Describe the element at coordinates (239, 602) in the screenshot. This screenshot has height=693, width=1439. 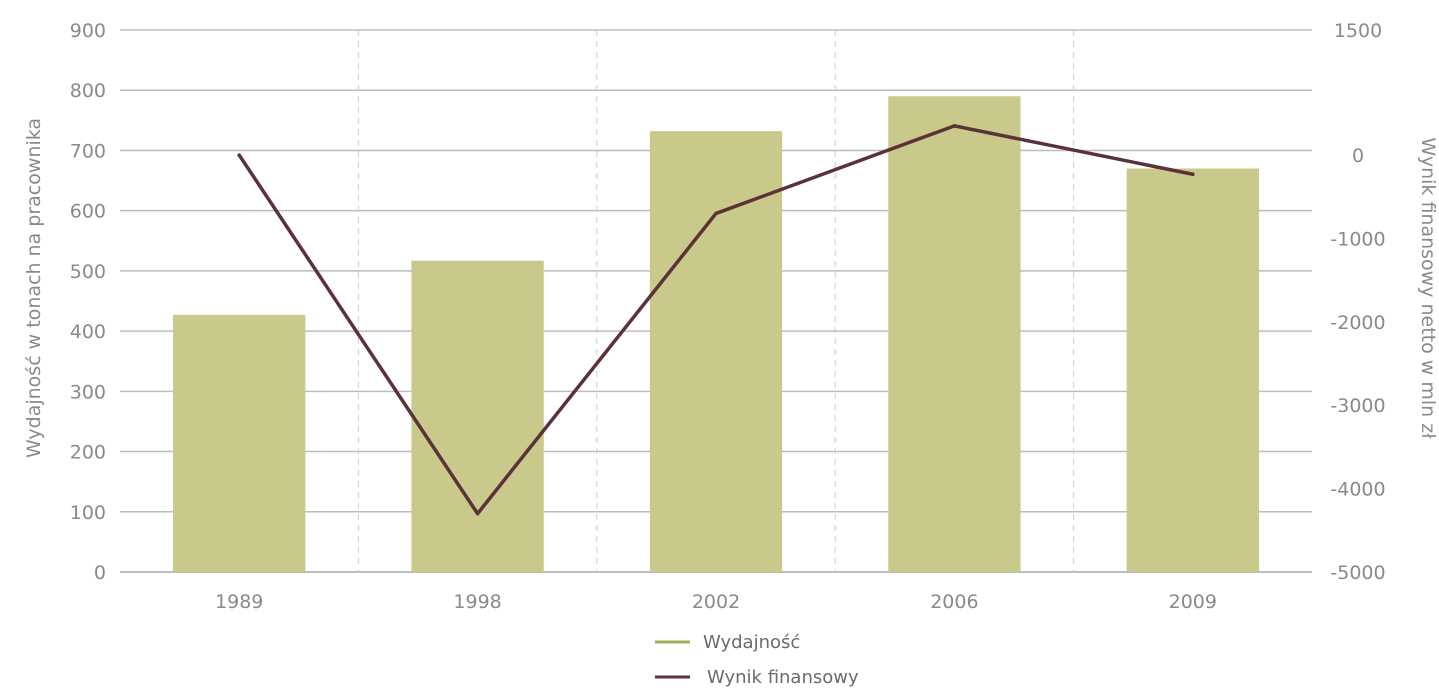
I see `x-tick-label: 1989` at that location.